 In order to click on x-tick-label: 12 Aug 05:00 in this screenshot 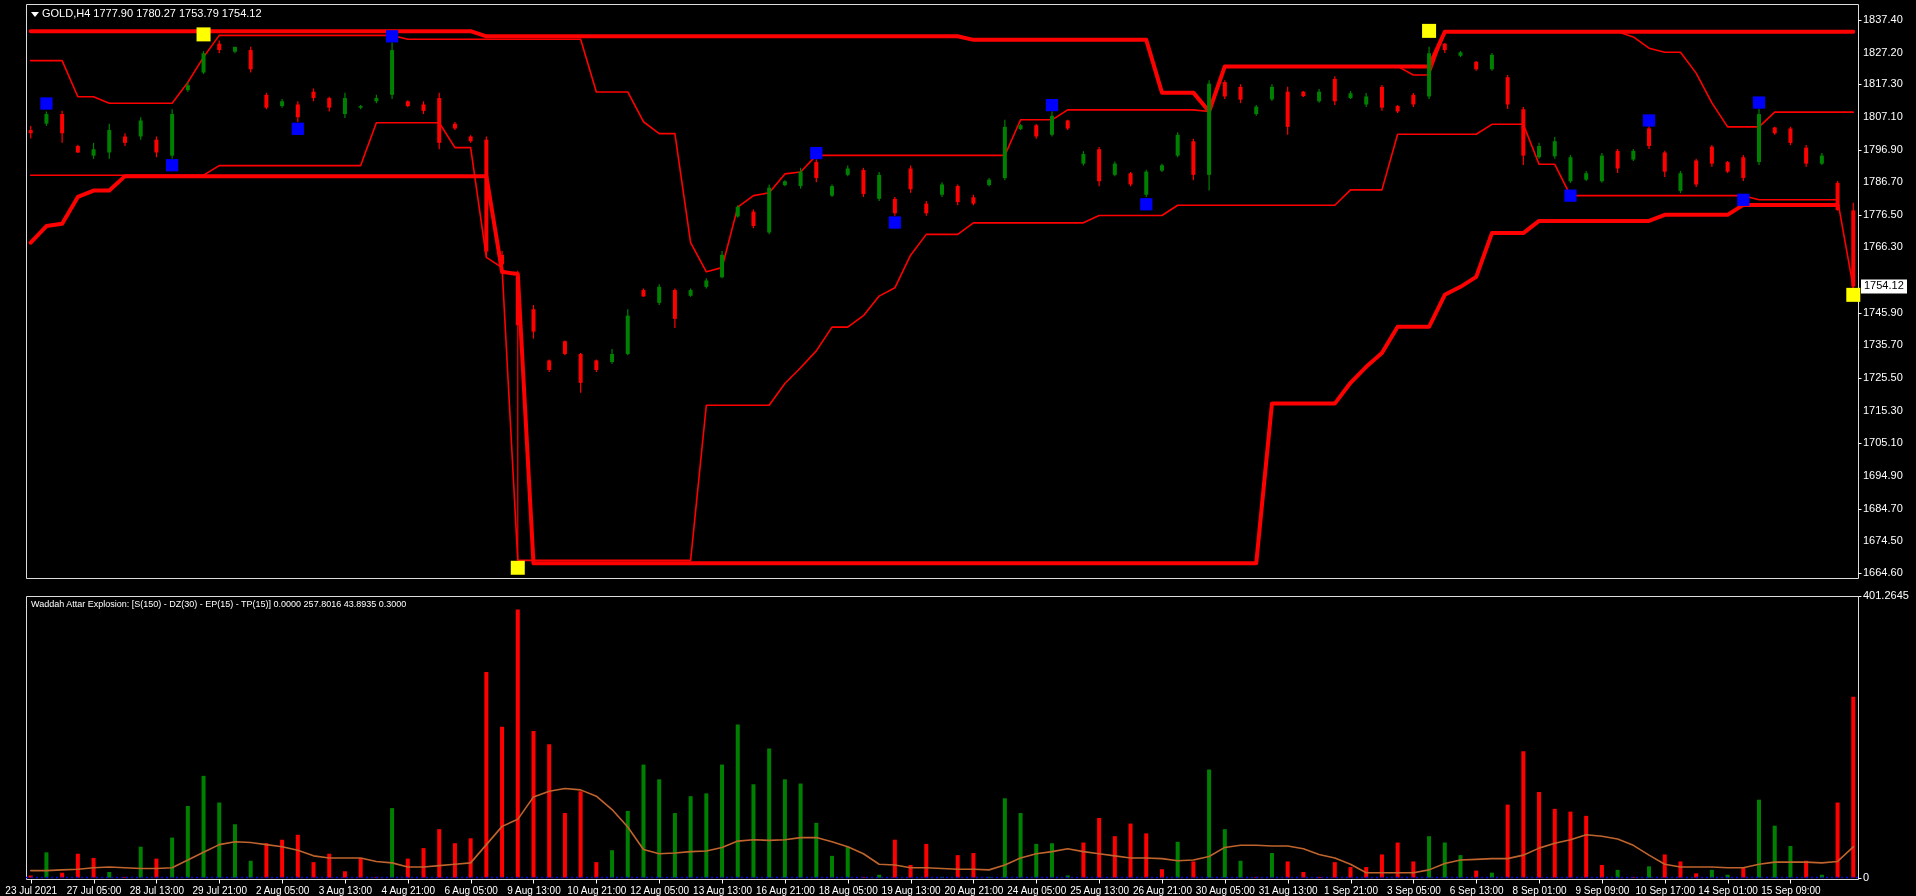, I will do `click(660, 890)`.